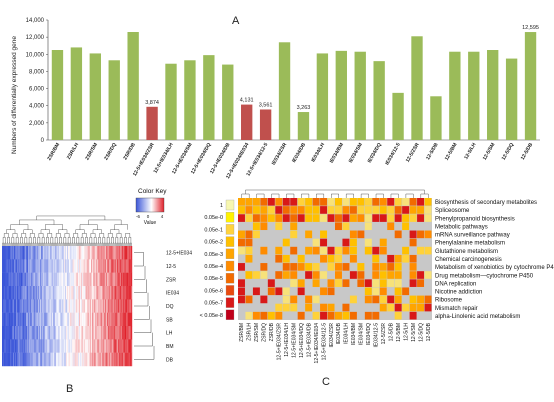 This screenshot has height=402, width=554. Describe the element at coordinates (150, 223) in the screenshot. I see `color-key-axis-label: Value` at that location.